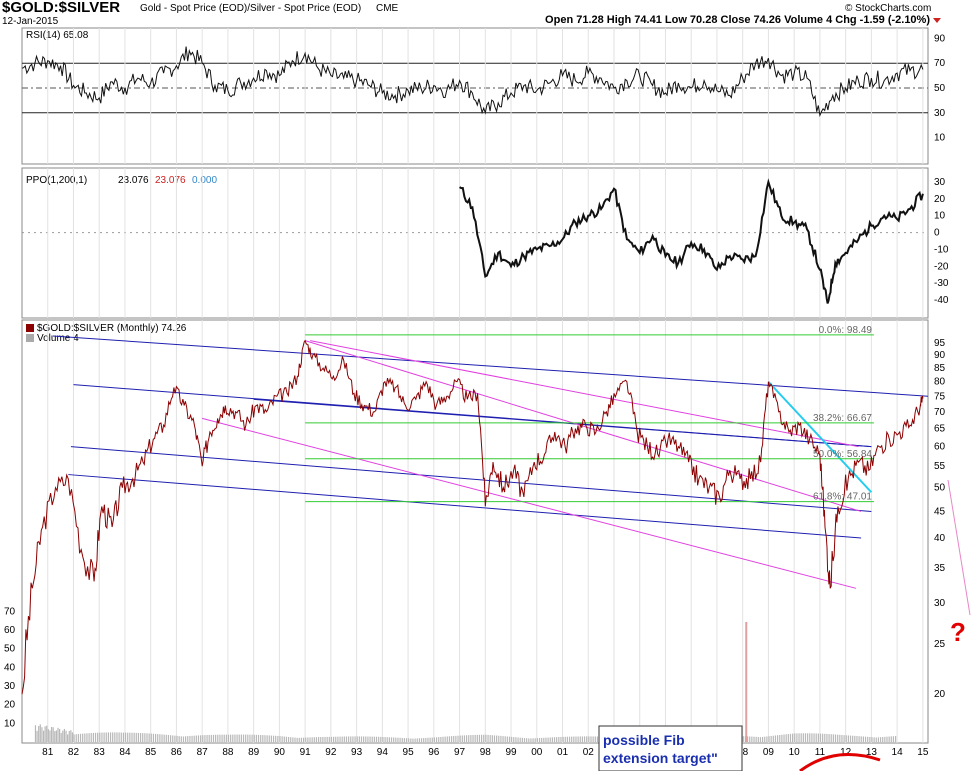  I want to click on x-tick-label: 95, so click(409, 752).